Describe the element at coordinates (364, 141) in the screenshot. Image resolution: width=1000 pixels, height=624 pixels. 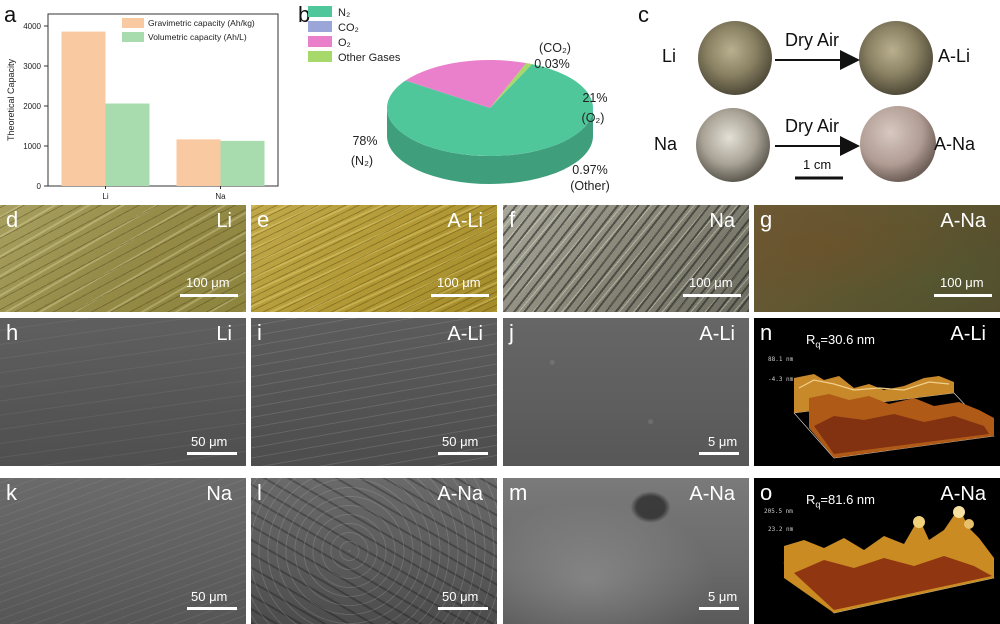
I see `pie-data-label: 78%` at that location.